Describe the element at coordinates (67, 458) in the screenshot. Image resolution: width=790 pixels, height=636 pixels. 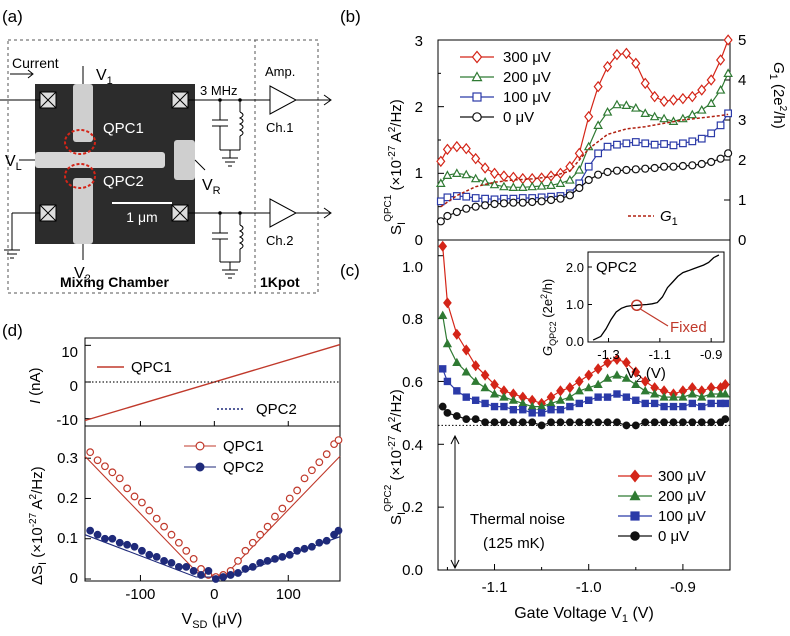
I see `d-bot-ytick-3: 0.3` at that location.